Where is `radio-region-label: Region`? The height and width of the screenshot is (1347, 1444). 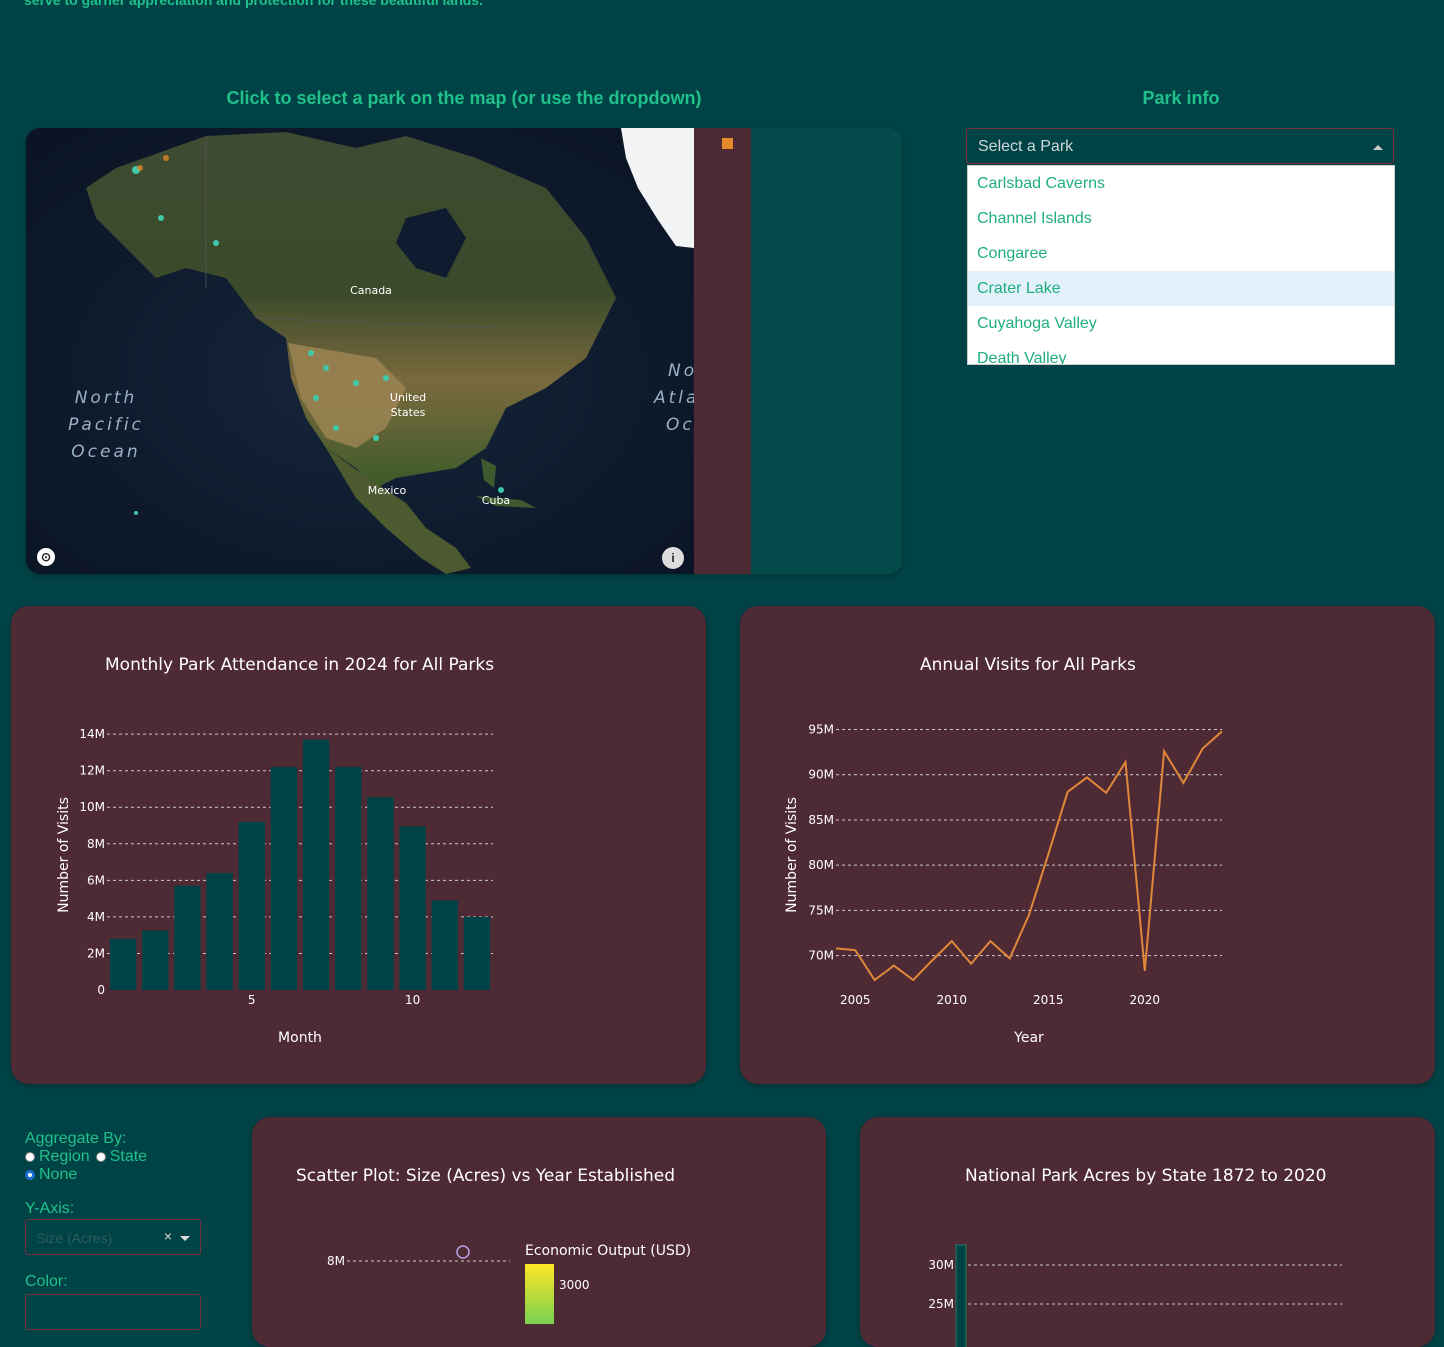 radio-region-label: Region is located at coordinates (64, 1156).